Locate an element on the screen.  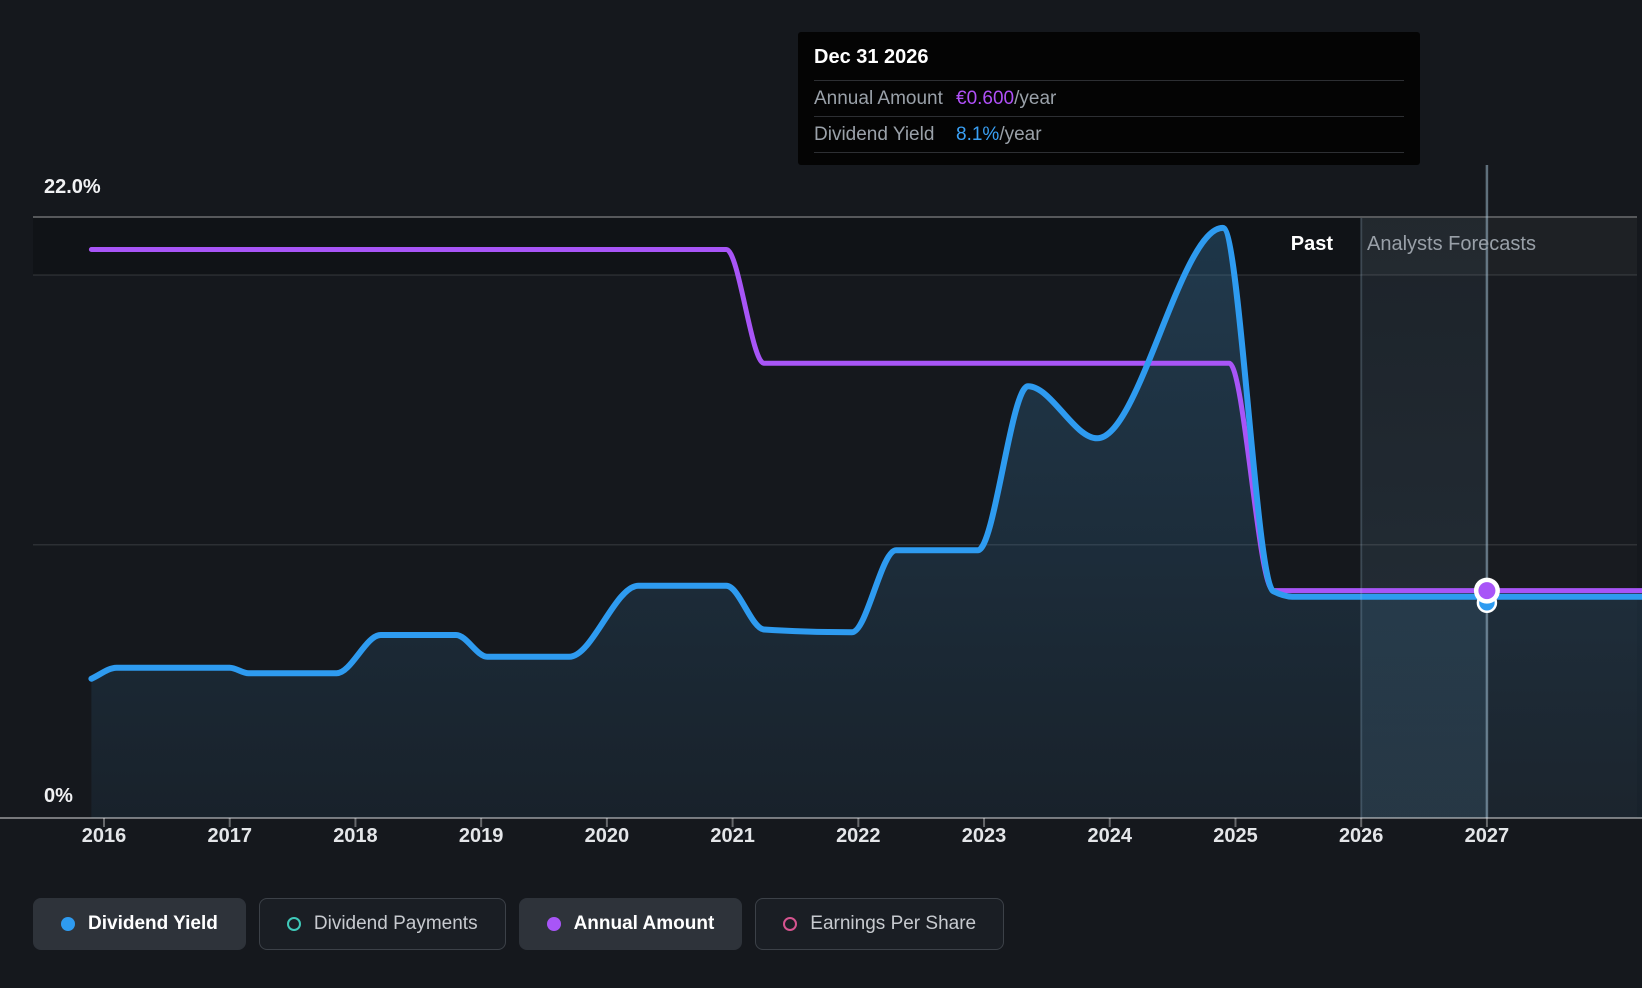
x-axis-year-label: 2023 is located at coordinates (984, 836).